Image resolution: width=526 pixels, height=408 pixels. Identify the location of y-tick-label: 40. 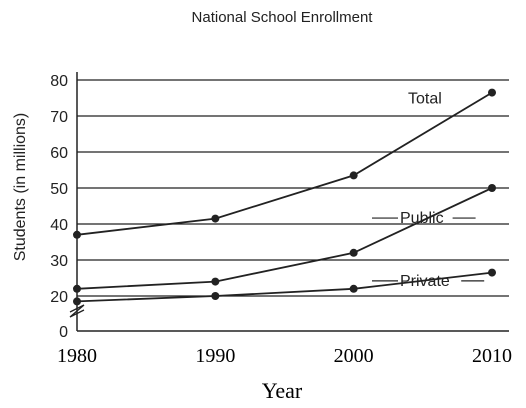
(59, 225).